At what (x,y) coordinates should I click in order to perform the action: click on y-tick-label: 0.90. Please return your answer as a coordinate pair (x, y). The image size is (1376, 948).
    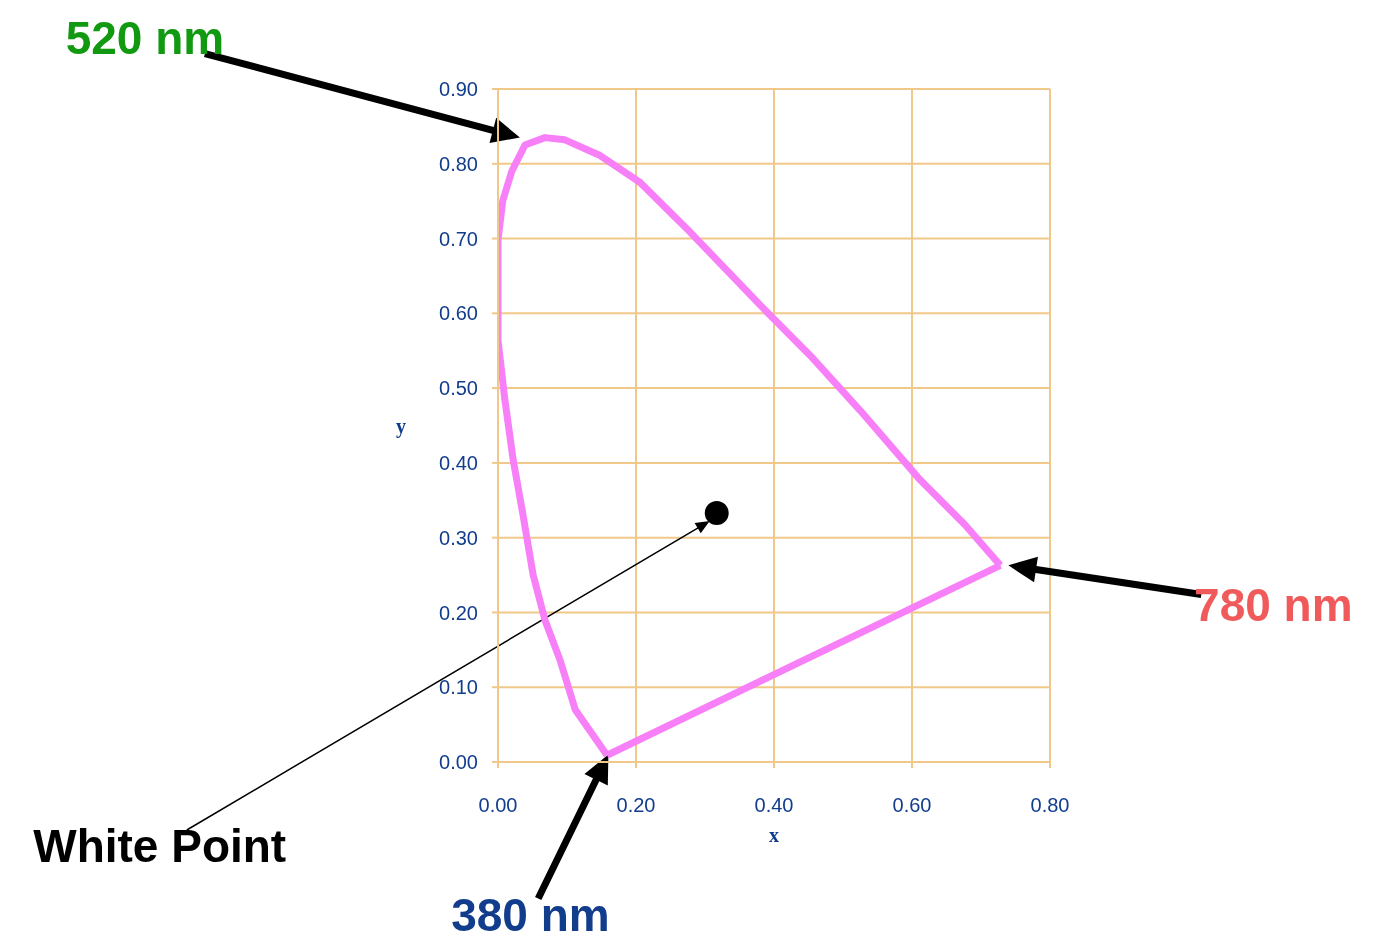
    Looking at the image, I should click on (458, 89).